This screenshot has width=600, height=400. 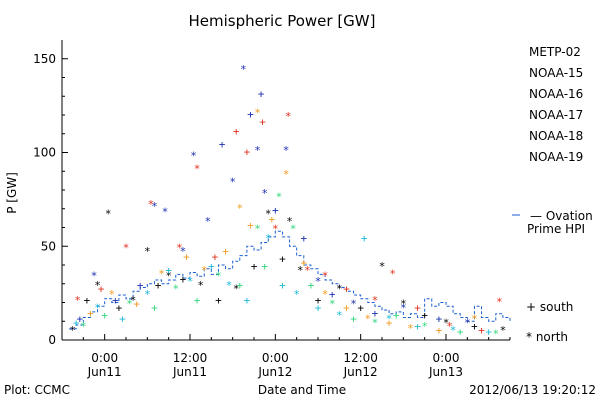 What do you see at coordinates (375, 313) in the screenshot?
I see `data-point-noaa-15-22: +` at bounding box center [375, 313].